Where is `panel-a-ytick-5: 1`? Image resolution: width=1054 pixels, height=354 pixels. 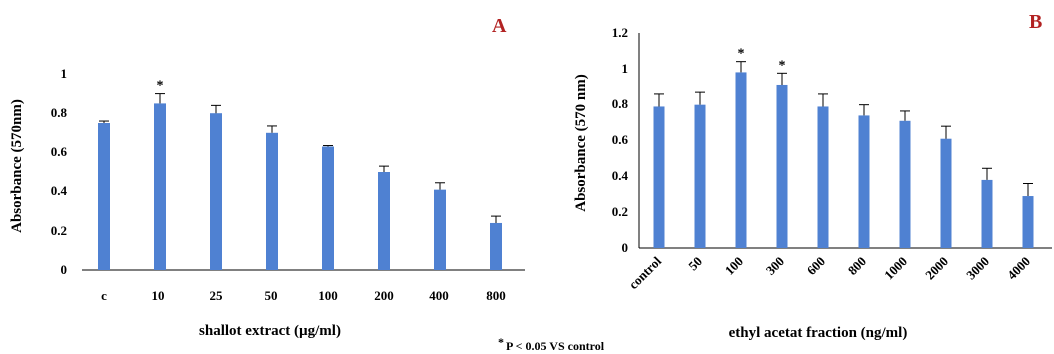 panel-a-ytick-5: 1 is located at coordinates (64, 73).